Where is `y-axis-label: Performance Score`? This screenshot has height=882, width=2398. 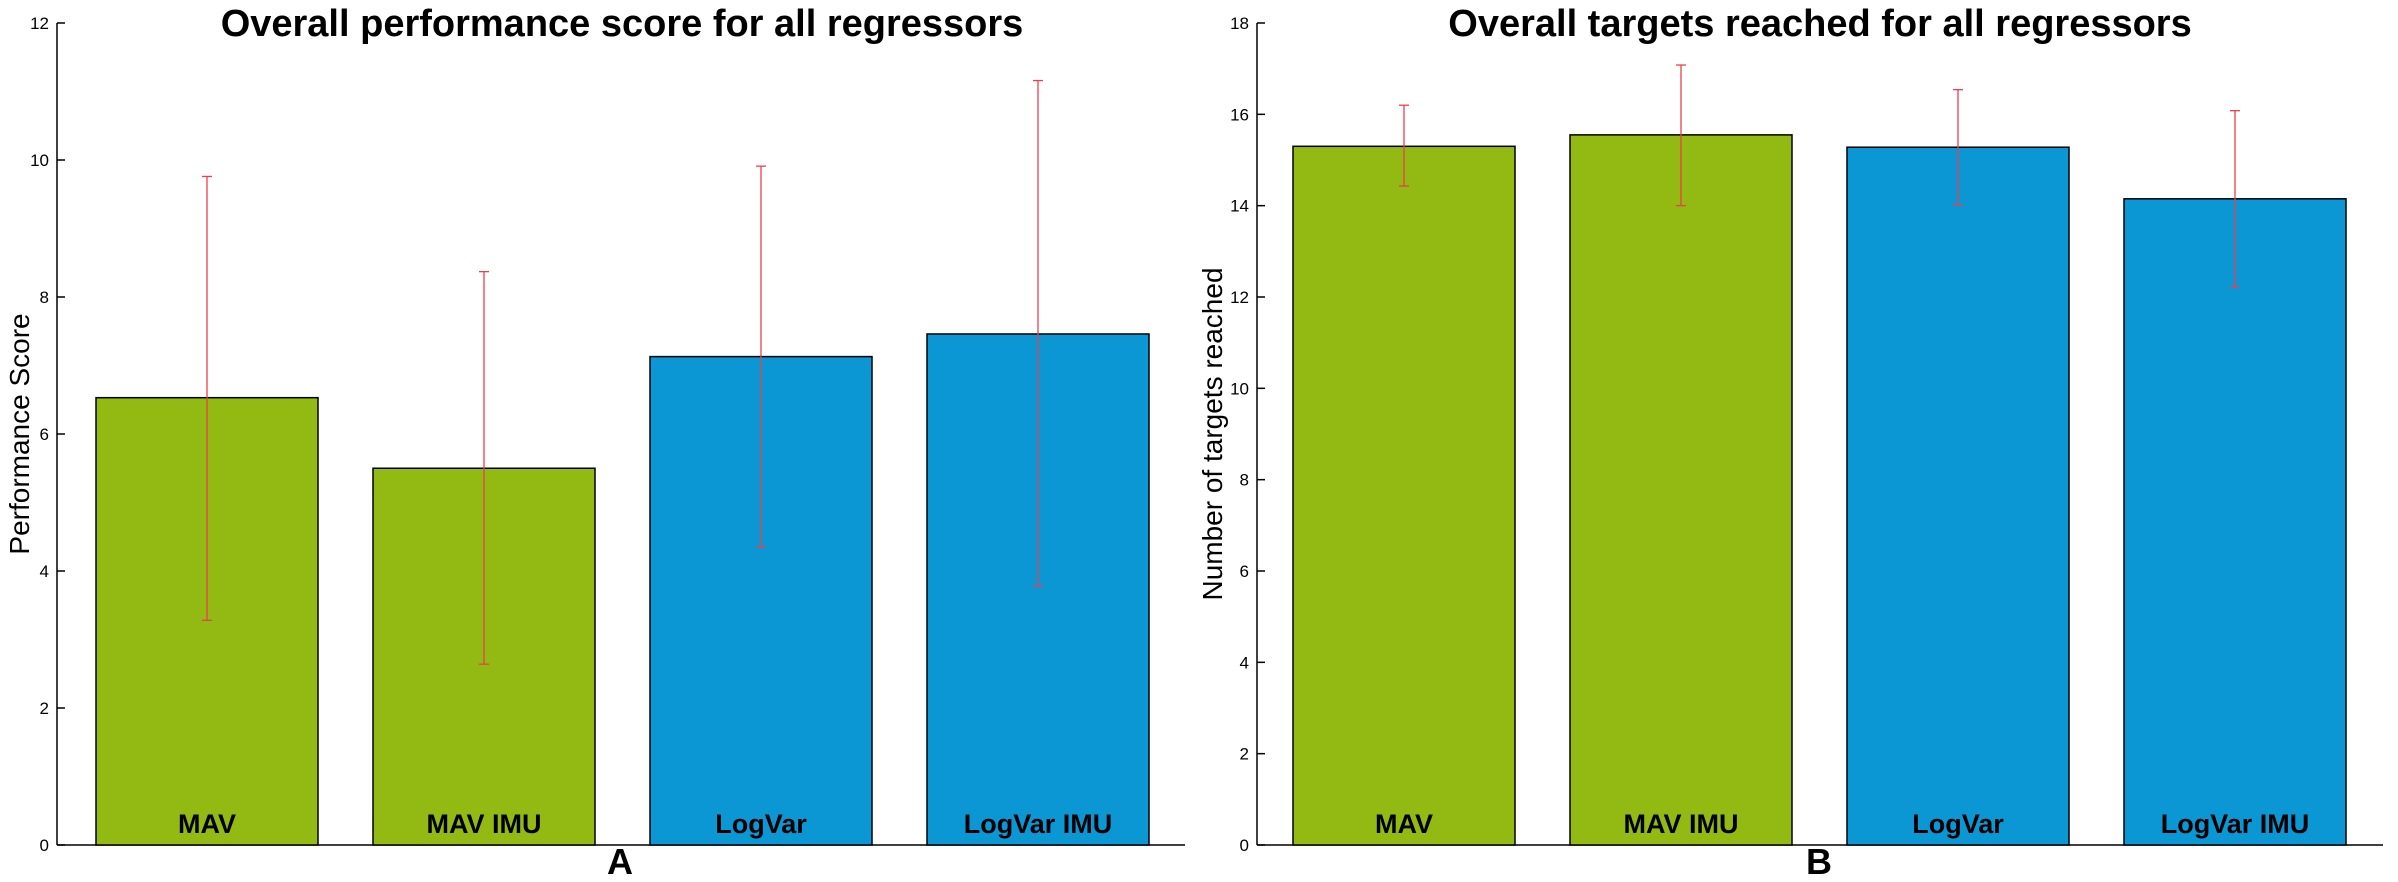 y-axis-label: Performance Score is located at coordinates (19, 433).